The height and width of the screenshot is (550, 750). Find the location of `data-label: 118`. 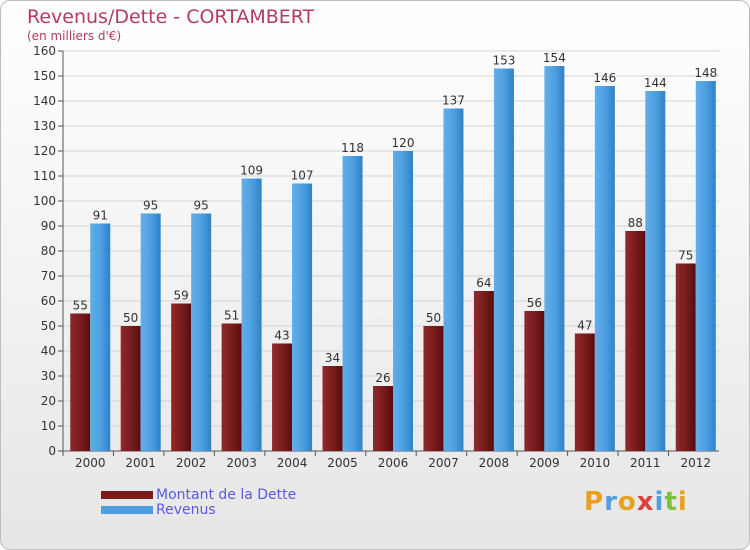

data-label: 118 is located at coordinates (352, 148).